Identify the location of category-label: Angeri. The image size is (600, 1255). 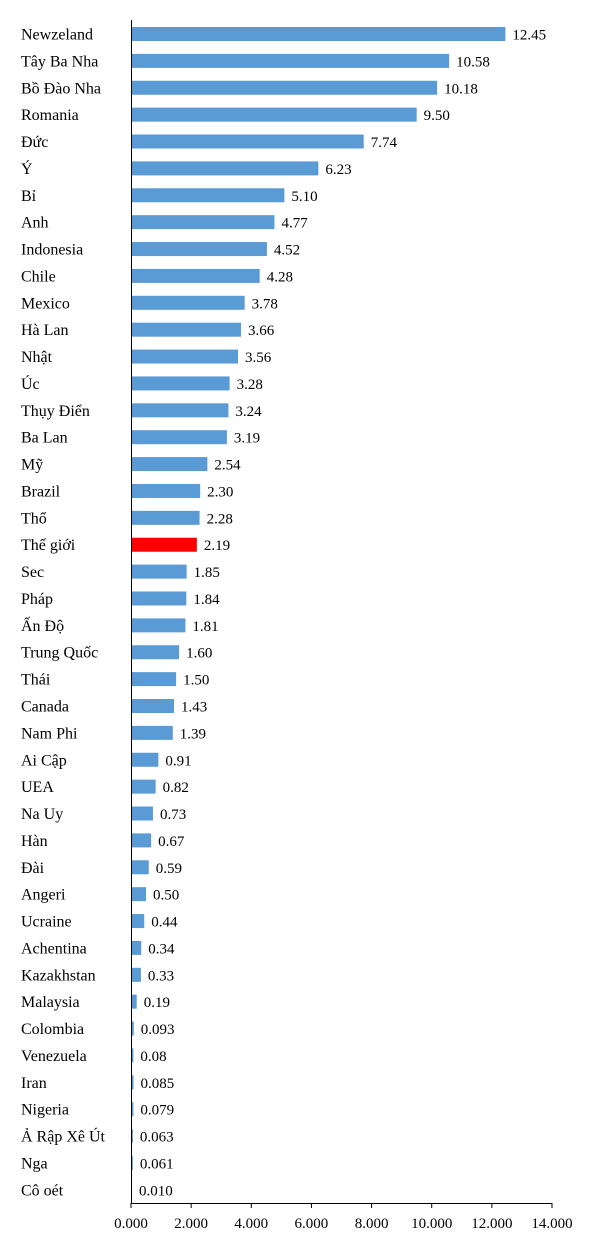
(43, 895).